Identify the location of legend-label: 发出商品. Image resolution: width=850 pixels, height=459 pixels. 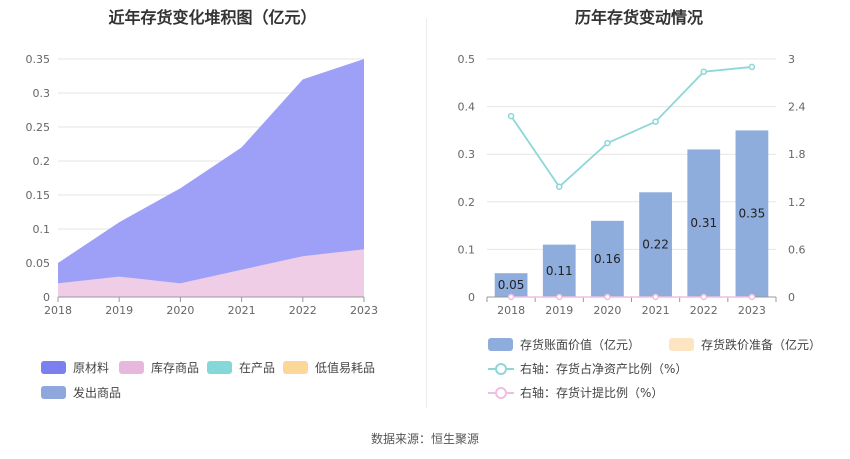
(97, 393).